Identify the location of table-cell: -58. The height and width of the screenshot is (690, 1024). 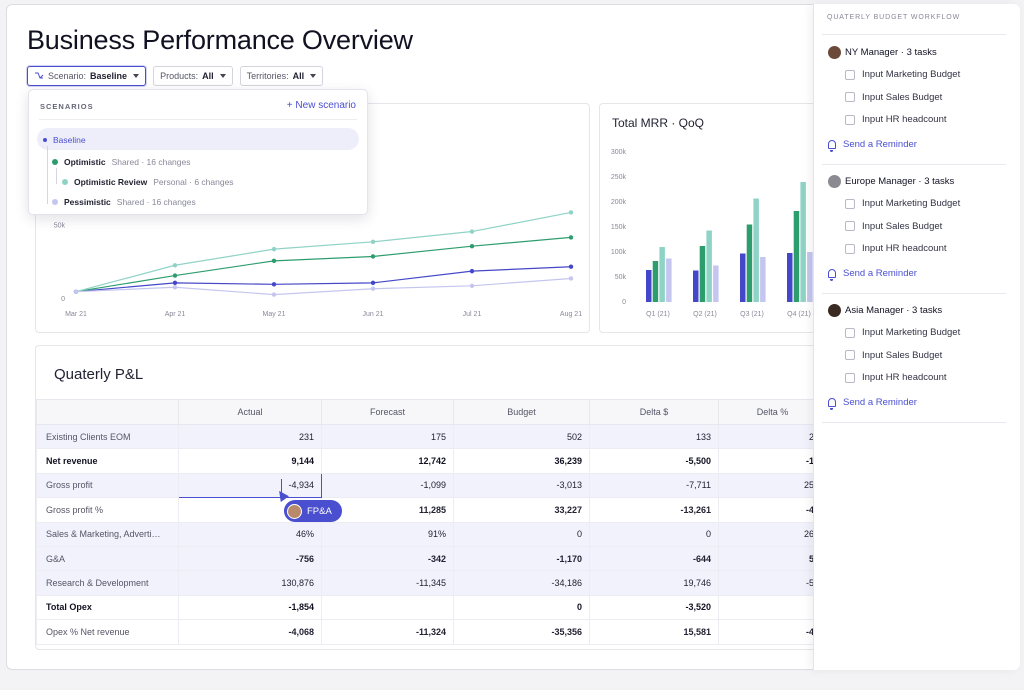
(772, 583).